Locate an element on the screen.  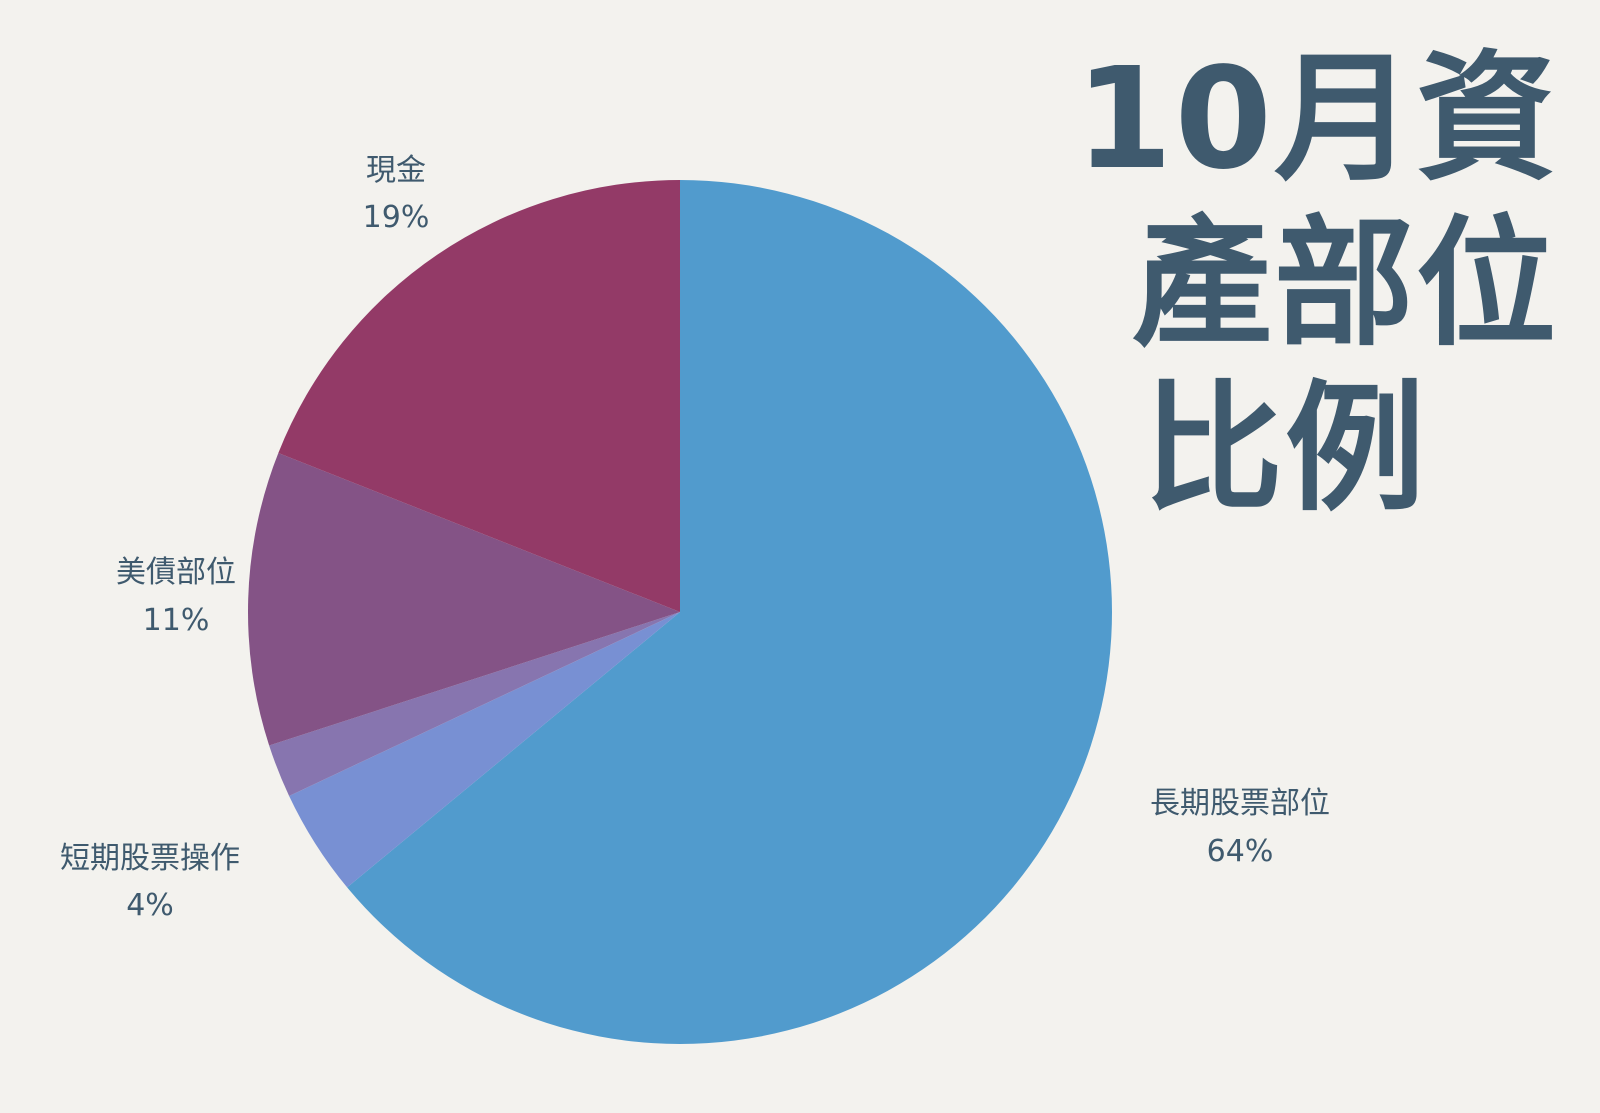
chart-title-line-1: 10月資 is located at coordinates (1316, 119).